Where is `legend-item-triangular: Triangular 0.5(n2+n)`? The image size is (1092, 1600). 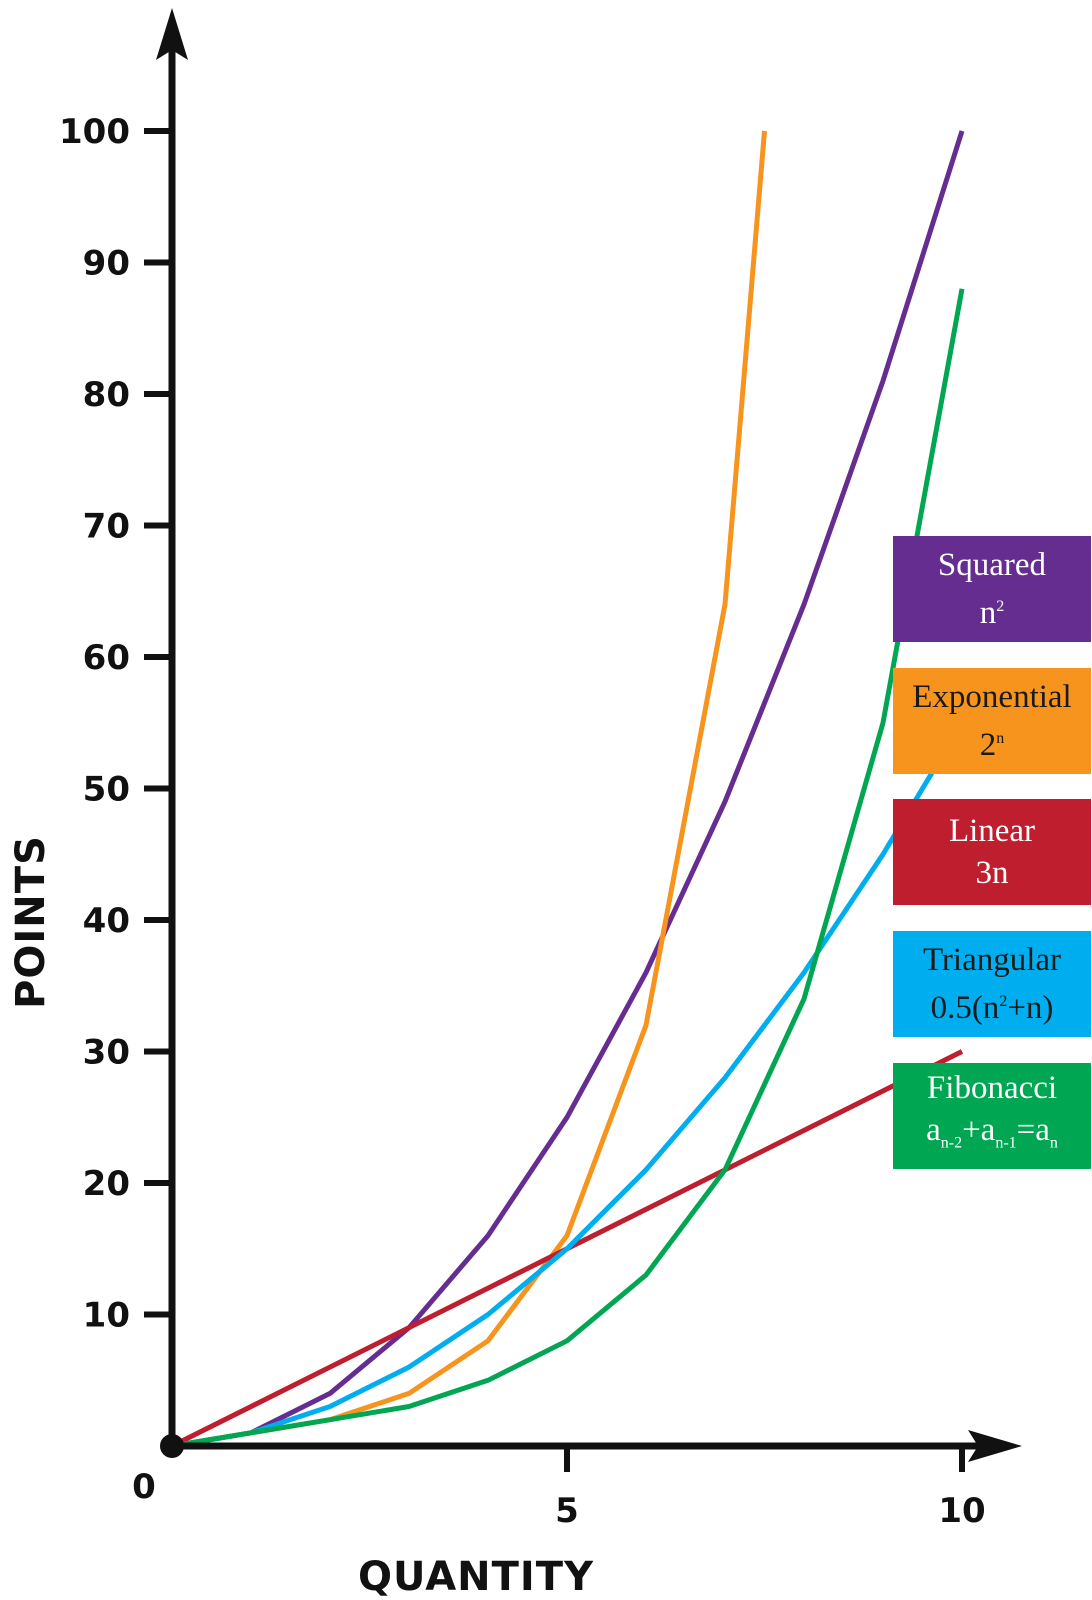 legend-item-triangular: Triangular 0.5(n2+n) is located at coordinates (992, 984).